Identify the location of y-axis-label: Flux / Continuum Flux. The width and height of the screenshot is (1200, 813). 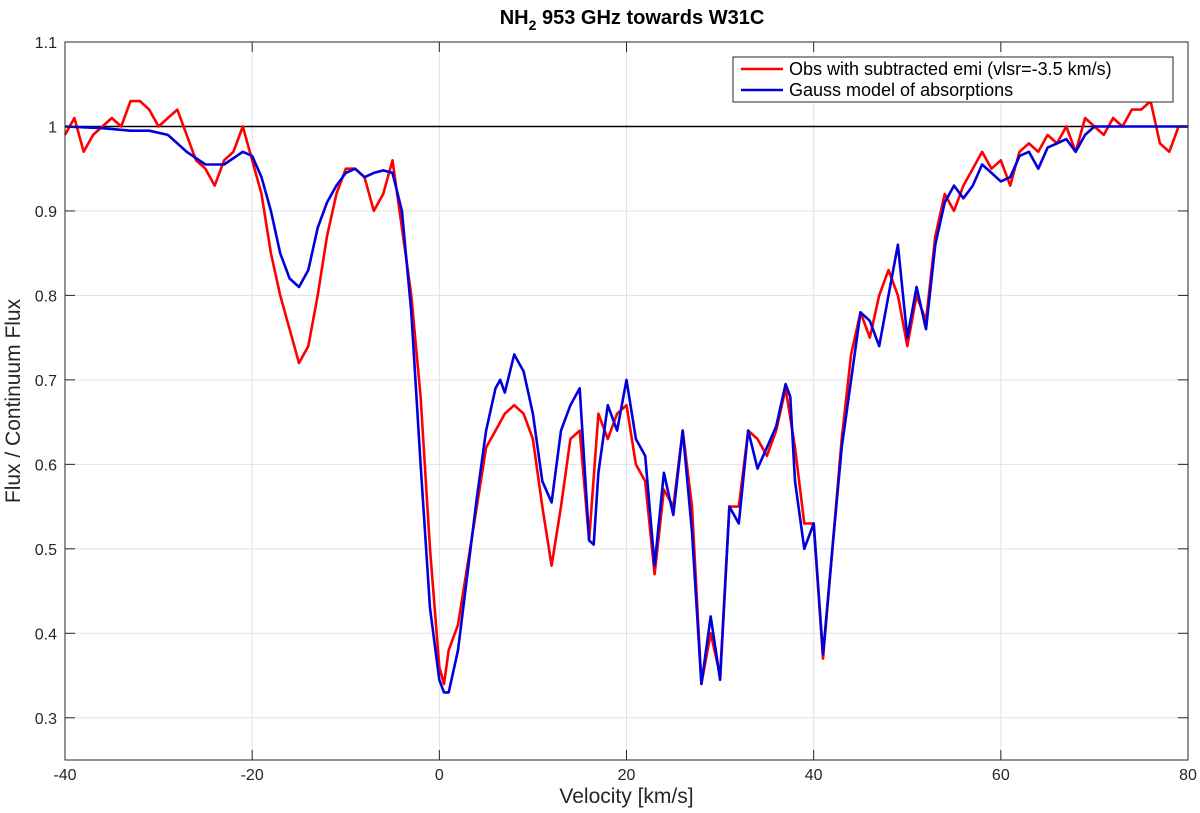
(13, 400).